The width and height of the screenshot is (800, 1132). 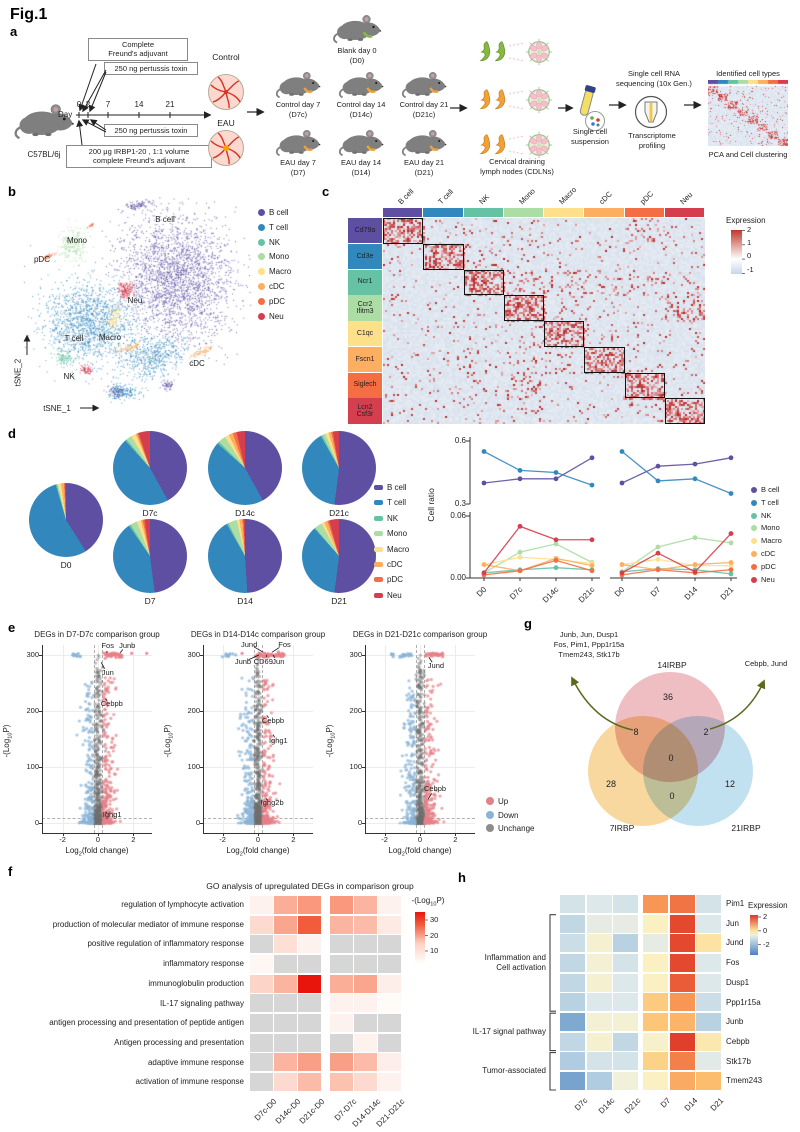 What do you see at coordinates (735, 903) in the screenshot?
I see `expr-gene-label: Pim1` at bounding box center [735, 903].